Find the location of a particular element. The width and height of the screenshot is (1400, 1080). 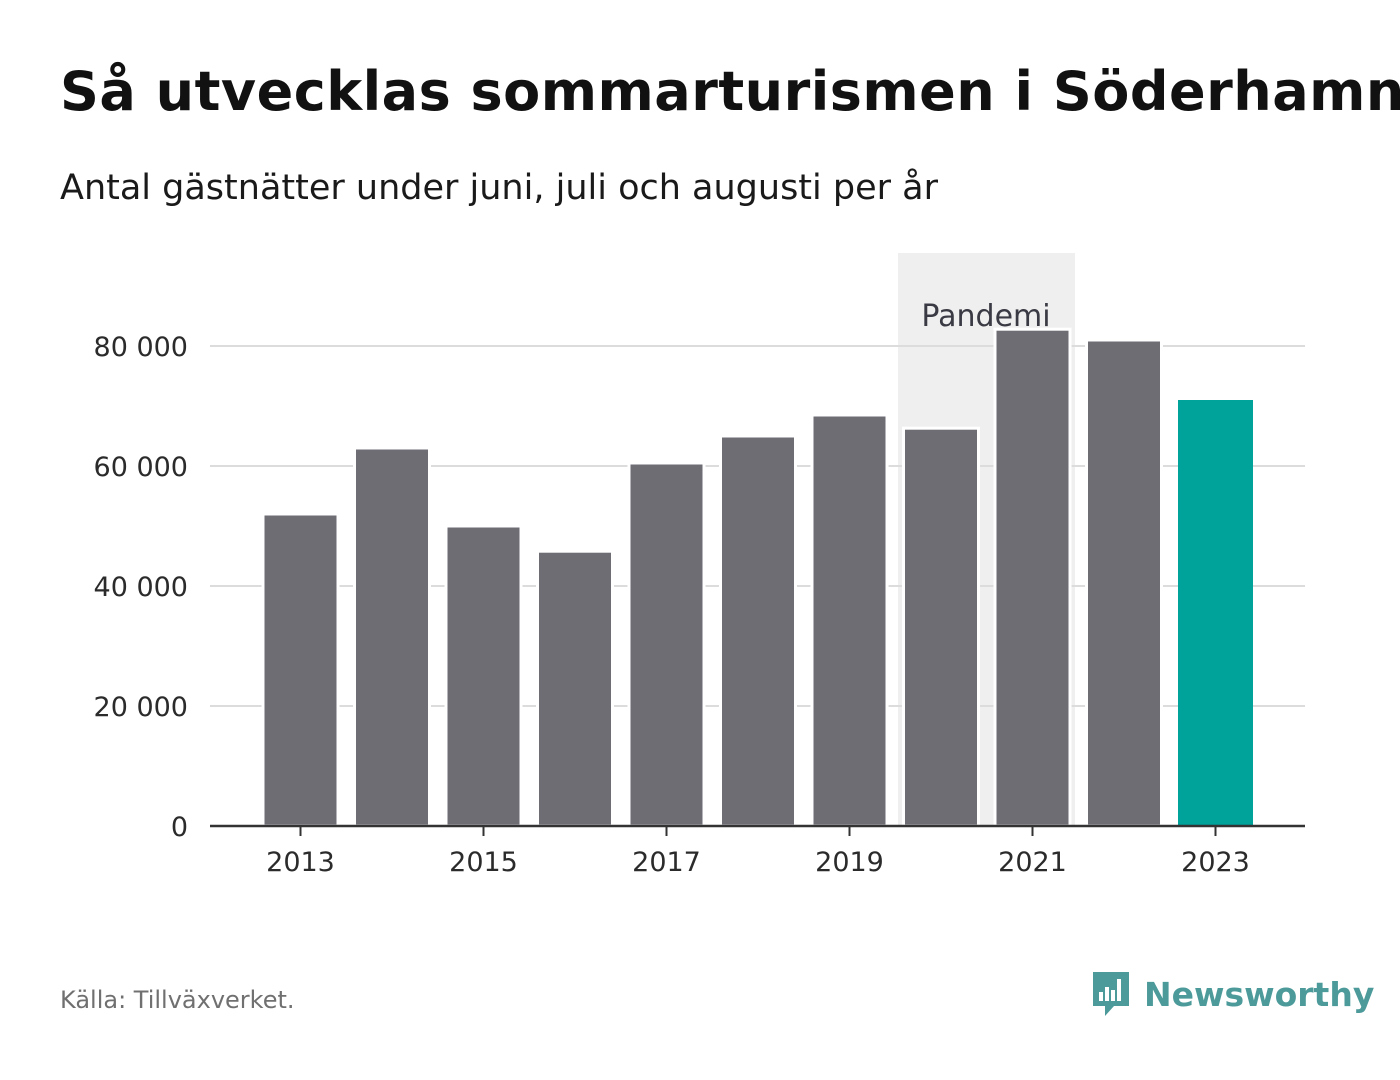

bar-2023 is located at coordinates (1215, 613).